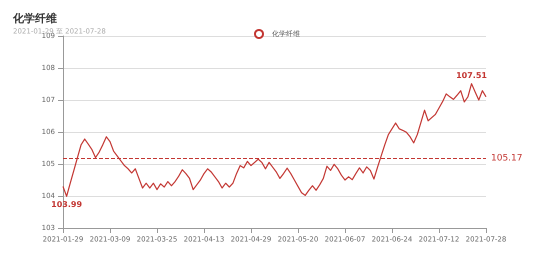 The height and width of the screenshot is (265, 554). I want to click on annotation: 107.51, so click(472, 75).